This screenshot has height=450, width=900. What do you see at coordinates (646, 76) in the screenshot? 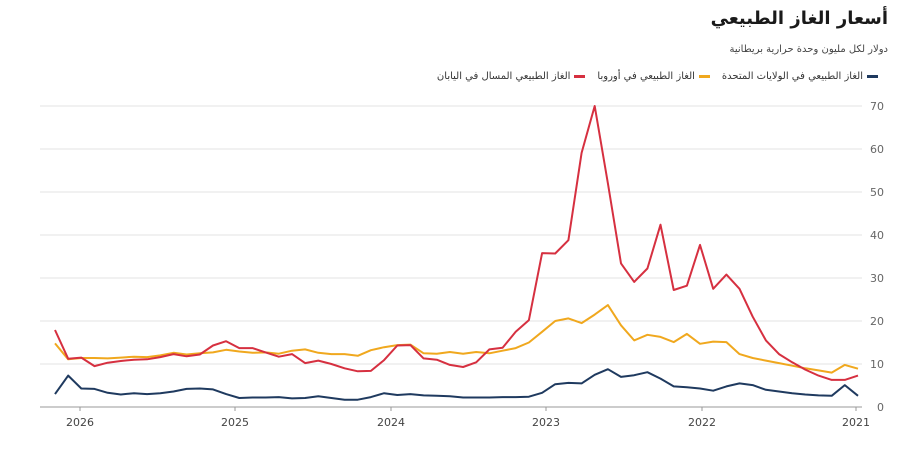
I see `legend-label-europe: الغاز الطبيعي في أوروبا` at bounding box center [646, 76].